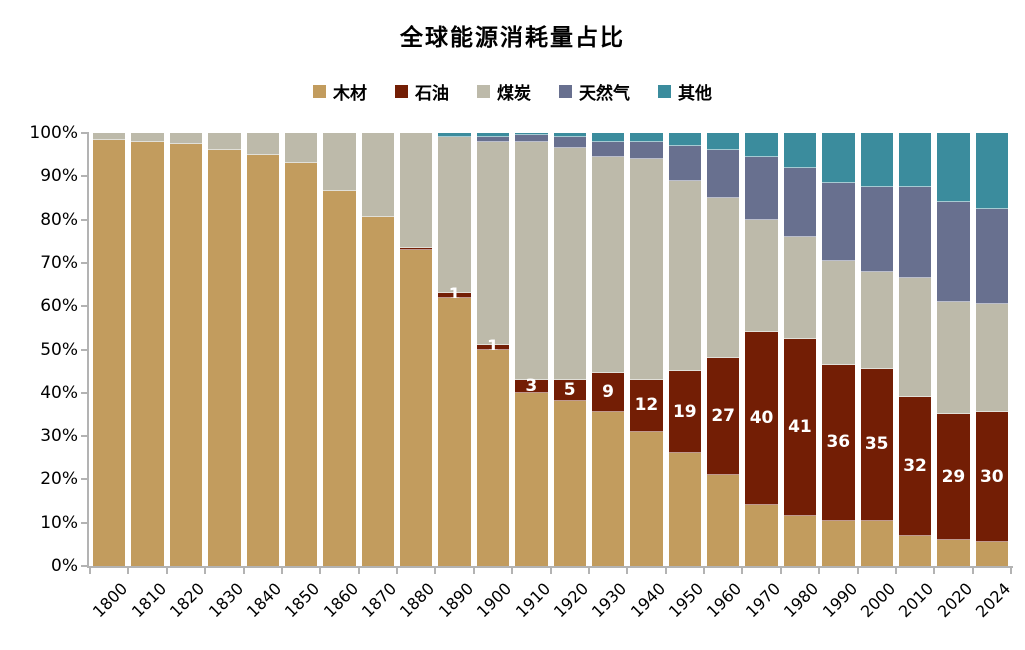  I want to click on x-axis-label-1830: 1830, so click(225, 600).